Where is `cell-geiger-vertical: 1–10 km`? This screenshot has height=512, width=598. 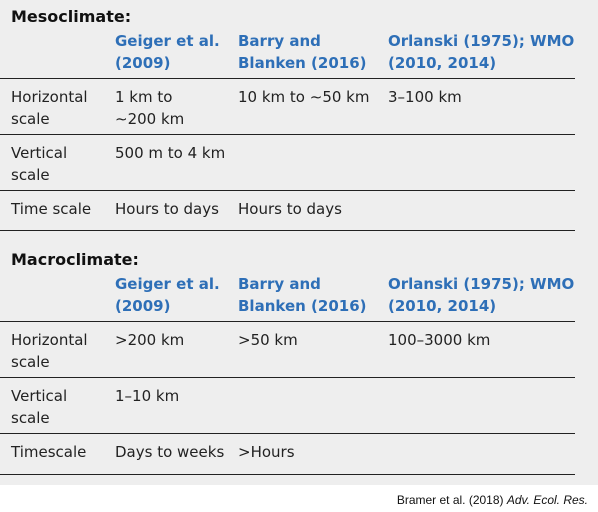
cell-geiger-vertical: 1–10 km is located at coordinates (147, 396).